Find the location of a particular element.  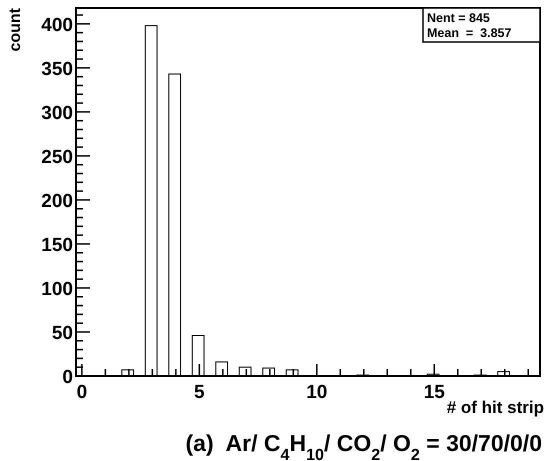

y-tick-label: 250 is located at coordinates (57, 157).